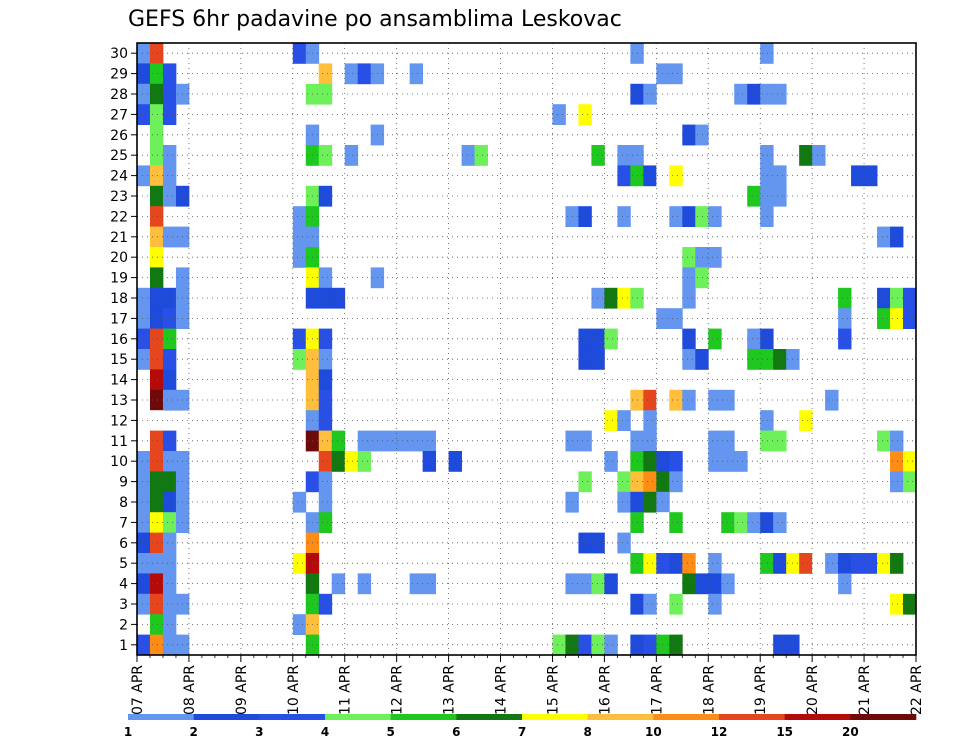  Describe the element at coordinates (653, 732) in the screenshot. I see `colorbar-label: 10` at that location.